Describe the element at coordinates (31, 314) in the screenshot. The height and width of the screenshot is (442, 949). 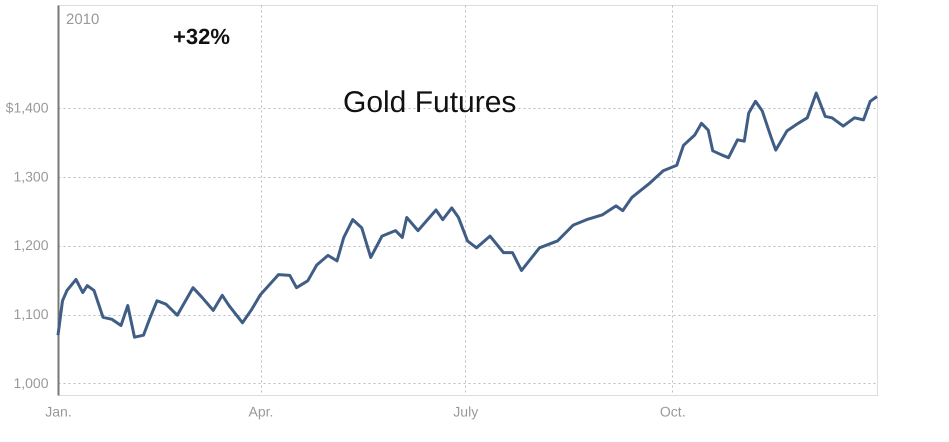
I see `y-tick-label: 1,100` at that location.